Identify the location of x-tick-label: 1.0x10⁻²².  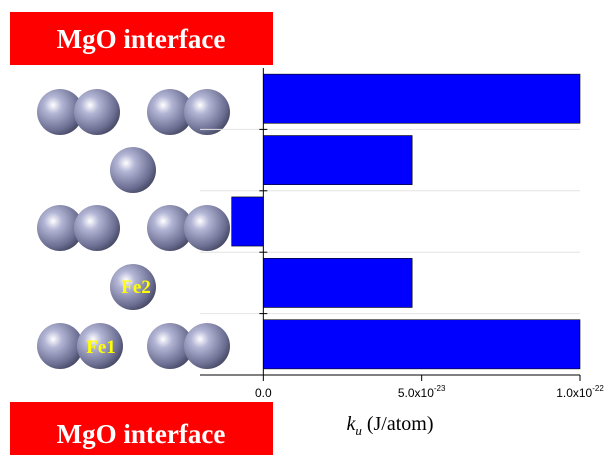
(580, 392).